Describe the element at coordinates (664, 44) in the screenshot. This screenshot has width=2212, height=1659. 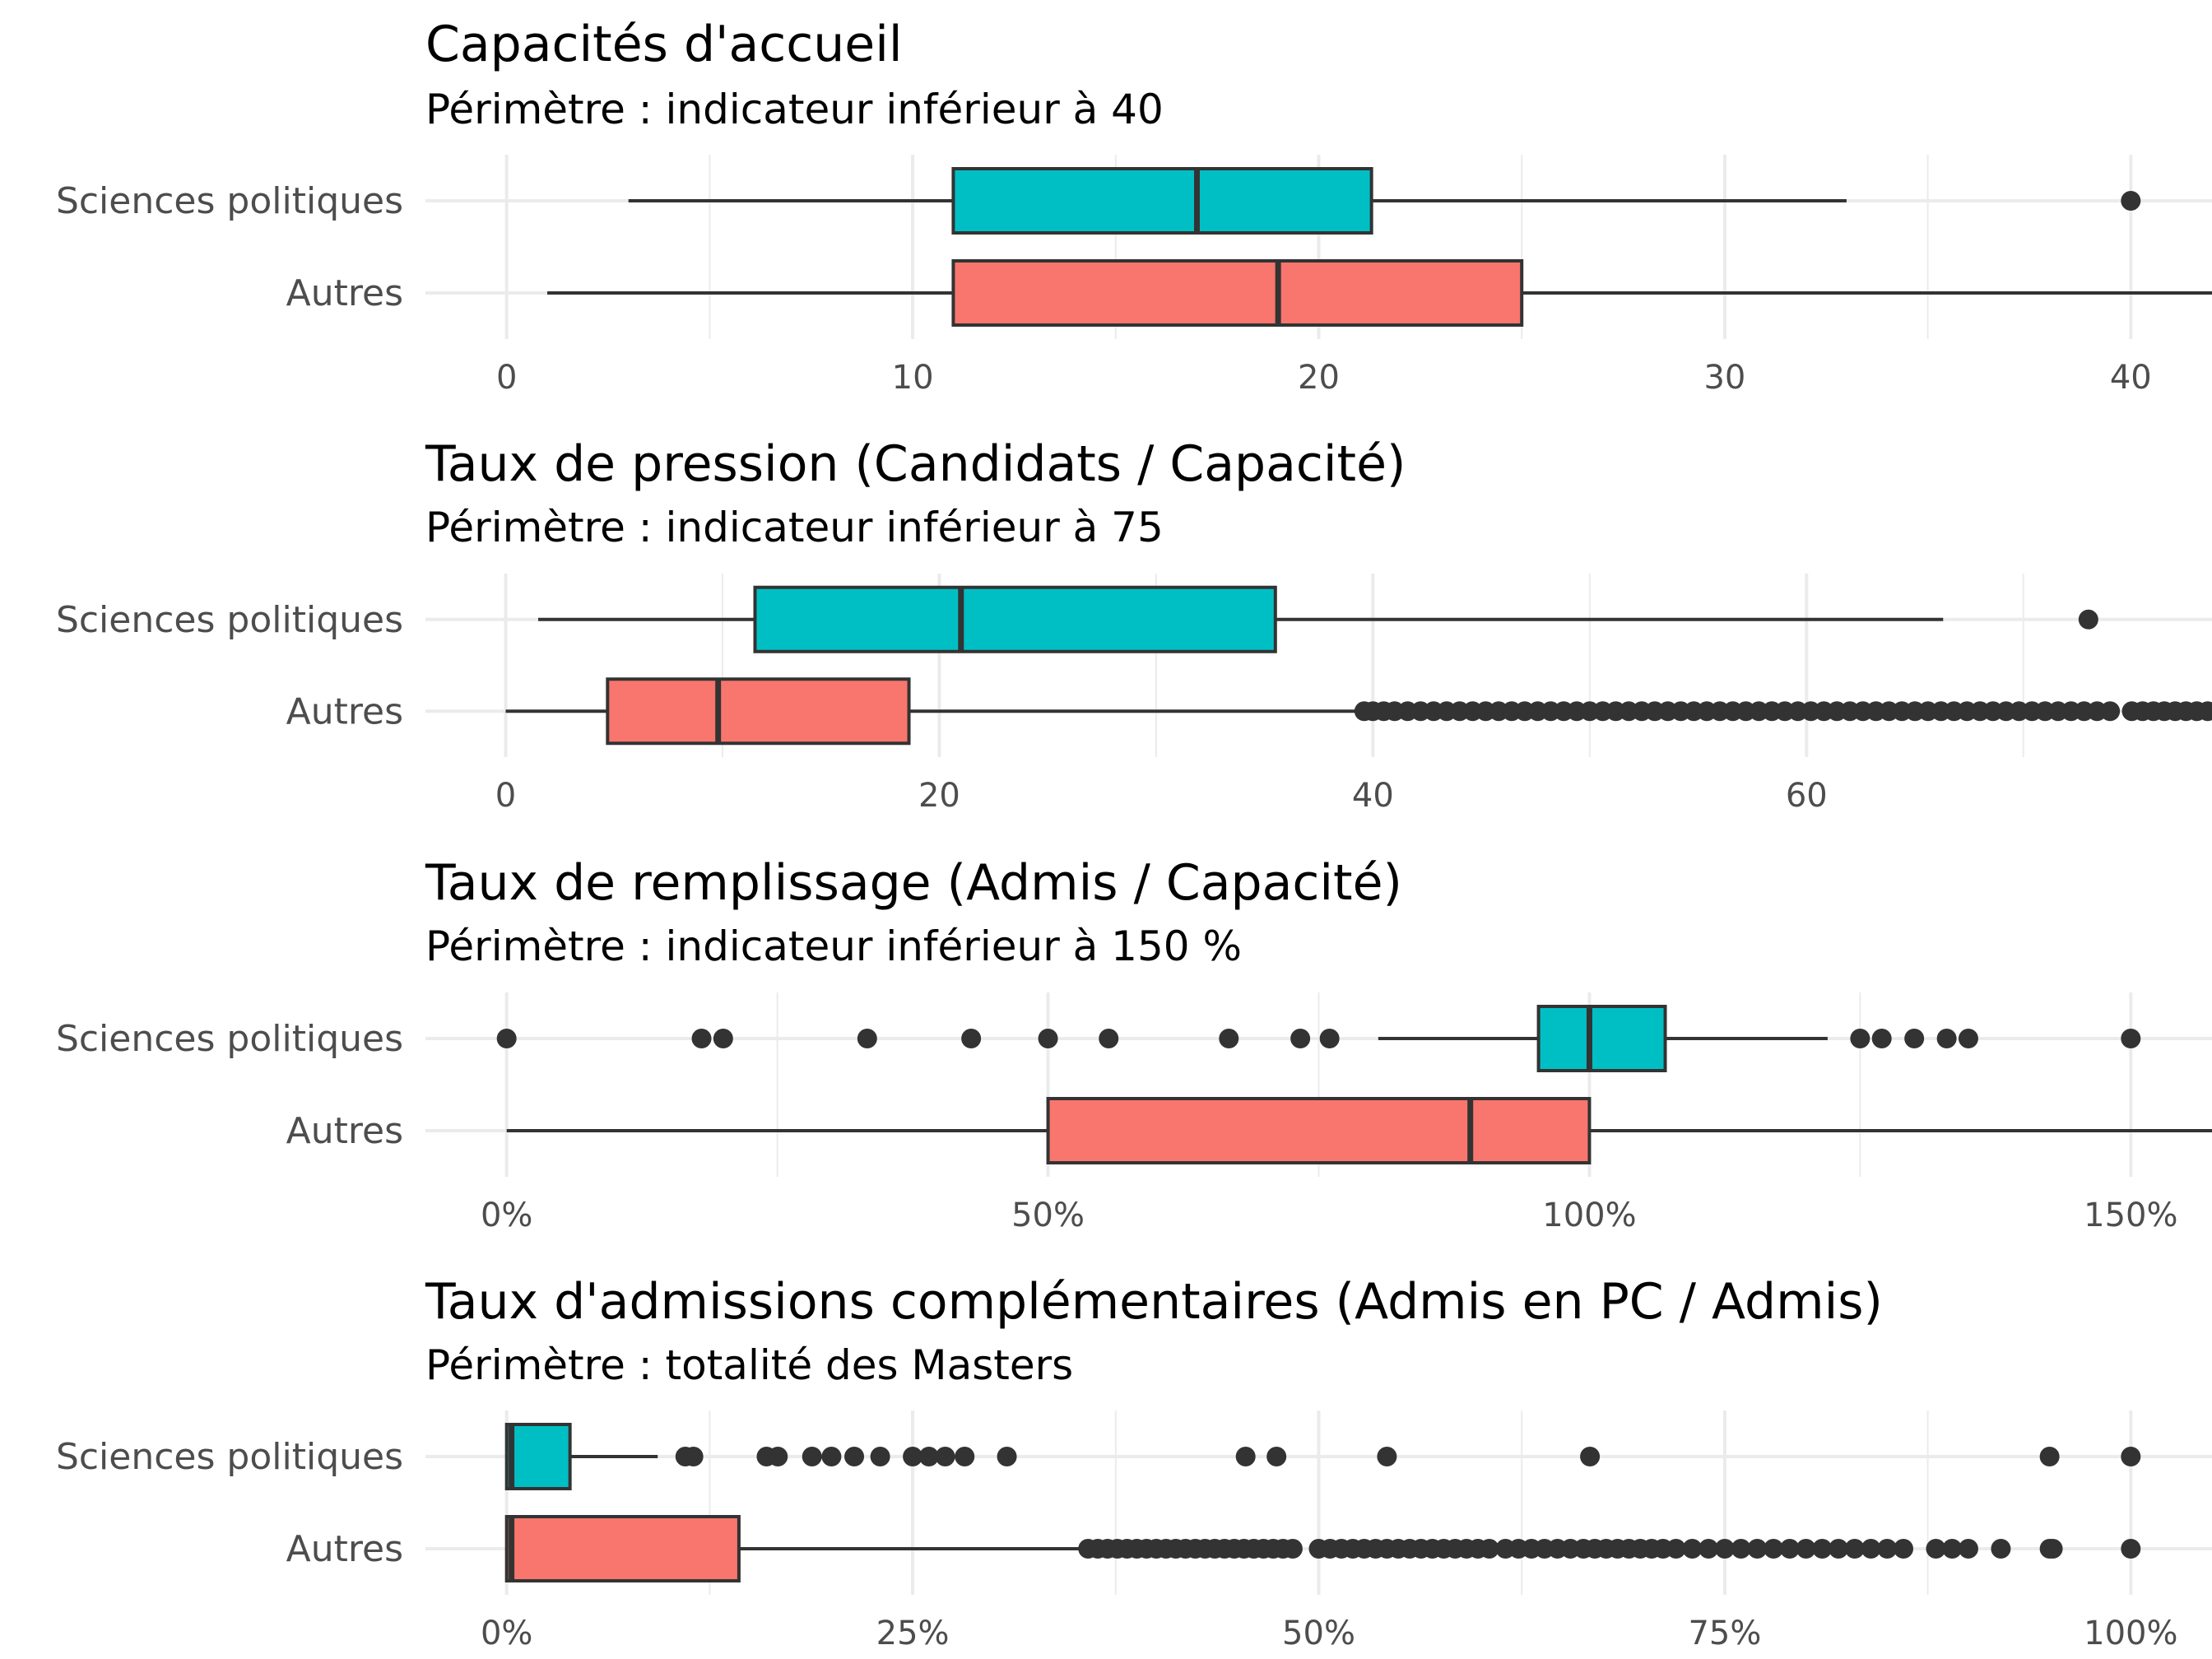
I see `panel-1-title: Capacités d'accueil` at that location.